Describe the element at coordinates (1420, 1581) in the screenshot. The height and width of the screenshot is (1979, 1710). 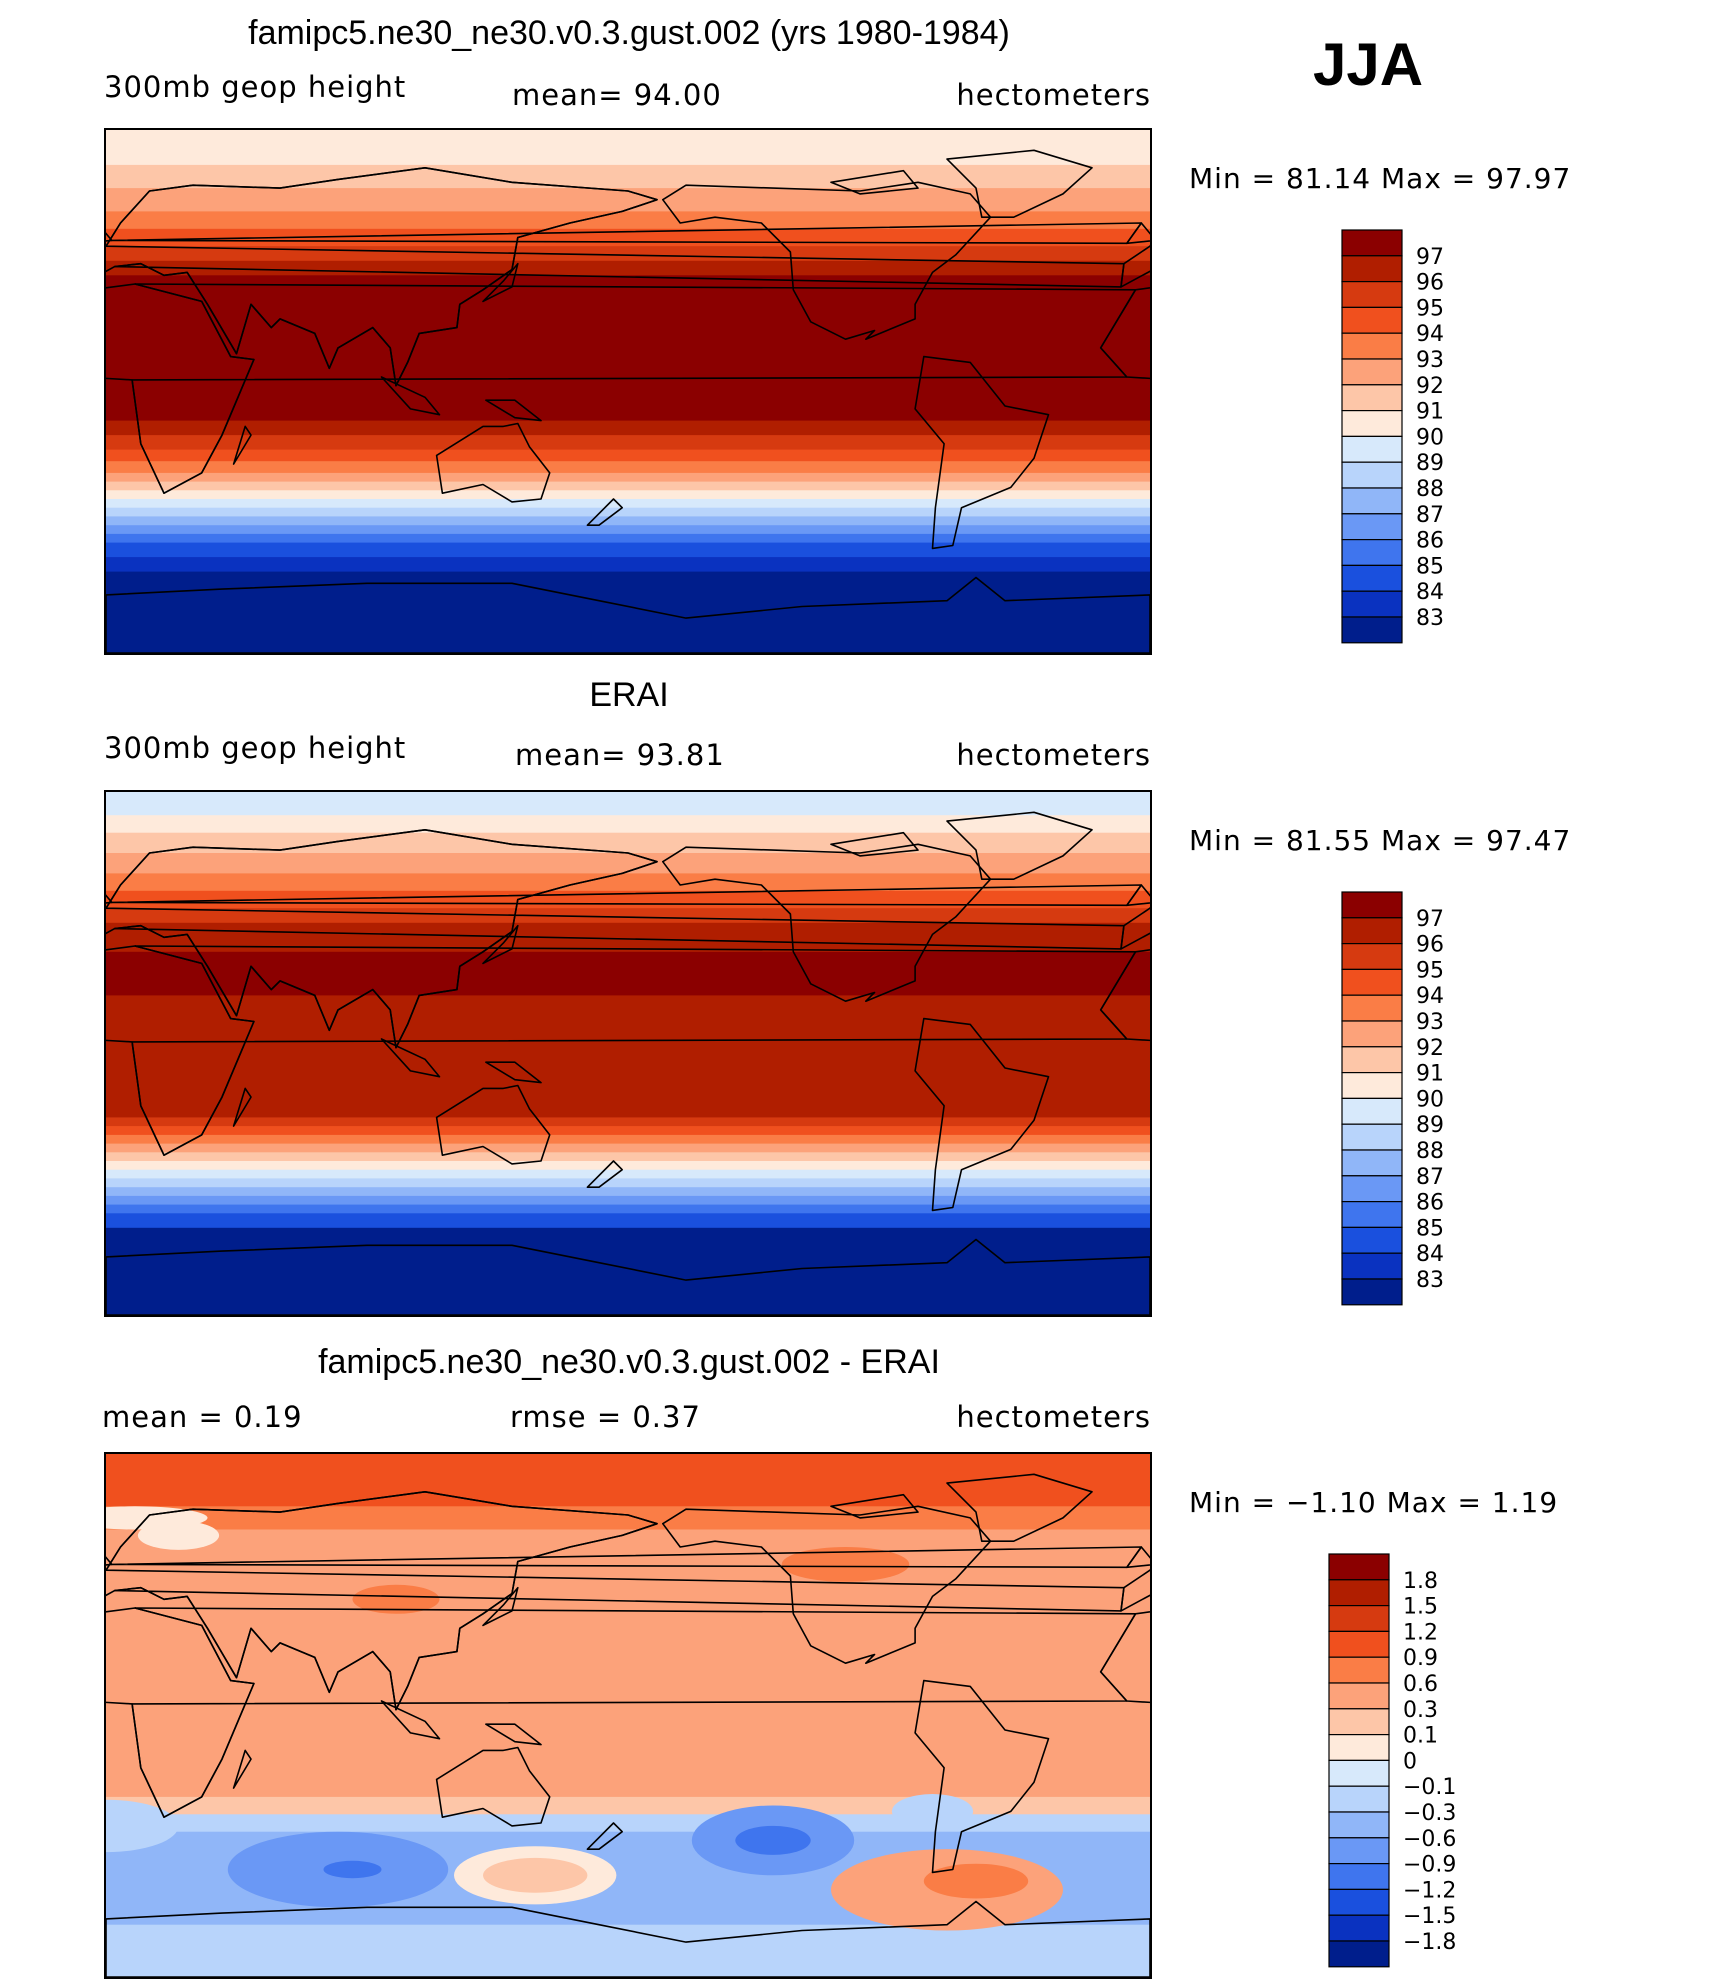
I see `panel3-colorbar-label: 1.8` at that location.